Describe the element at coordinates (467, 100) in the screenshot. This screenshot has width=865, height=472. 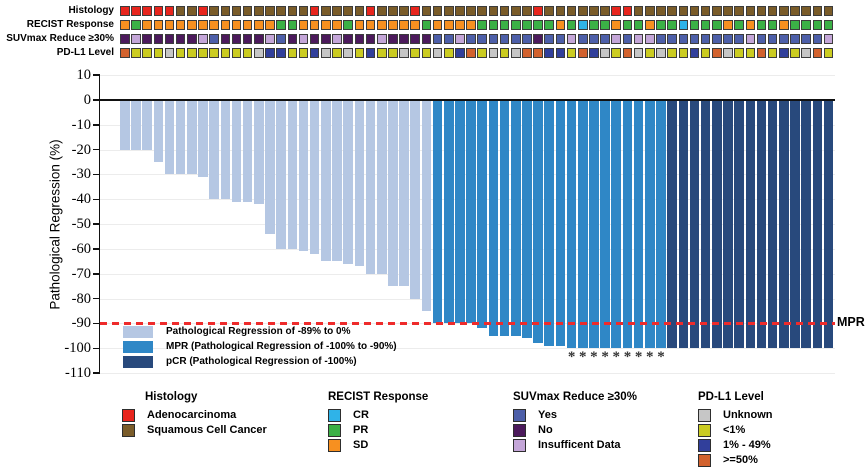
I see `zero-baseline` at that location.